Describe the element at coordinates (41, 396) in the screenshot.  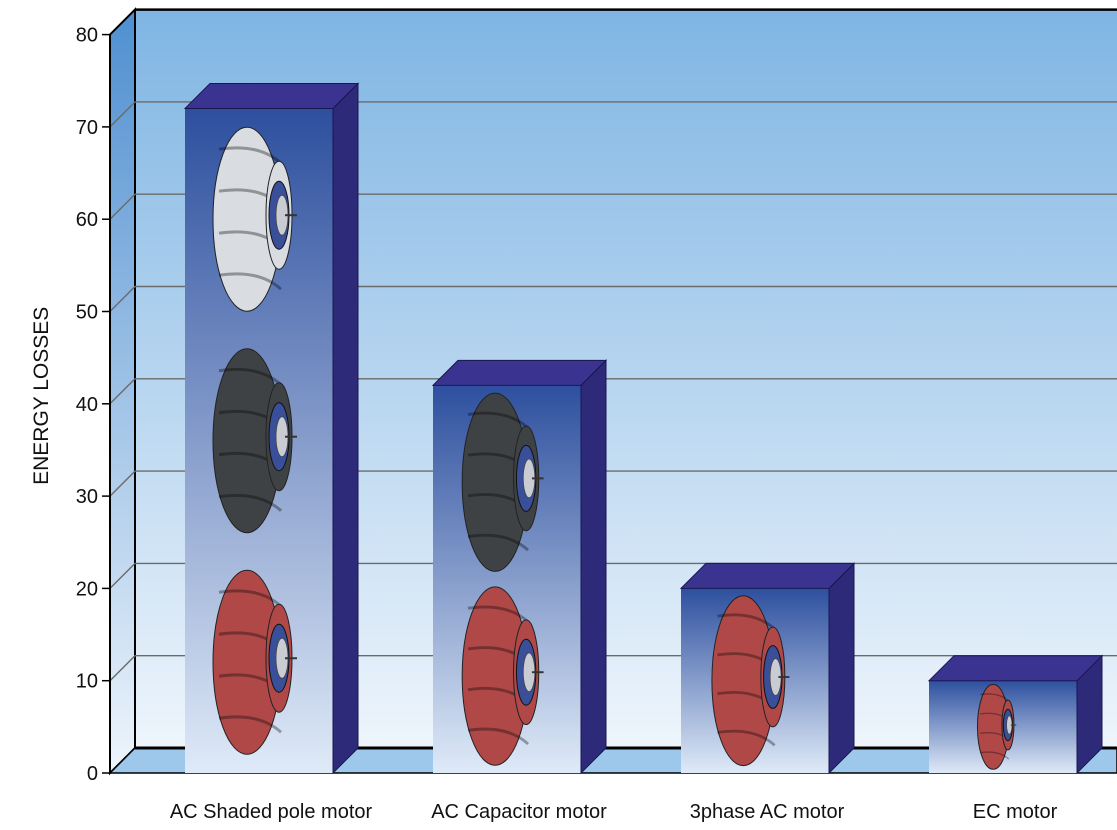
I see `y-axis-label: ENERGY LOSSES` at that location.